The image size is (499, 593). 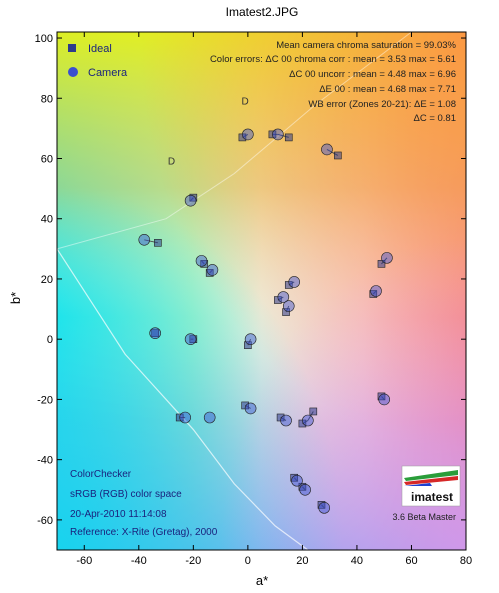 What do you see at coordinates (357, 561) in the screenshot?
I see `x-tick-label: 40` at bounding box center [357, 561].